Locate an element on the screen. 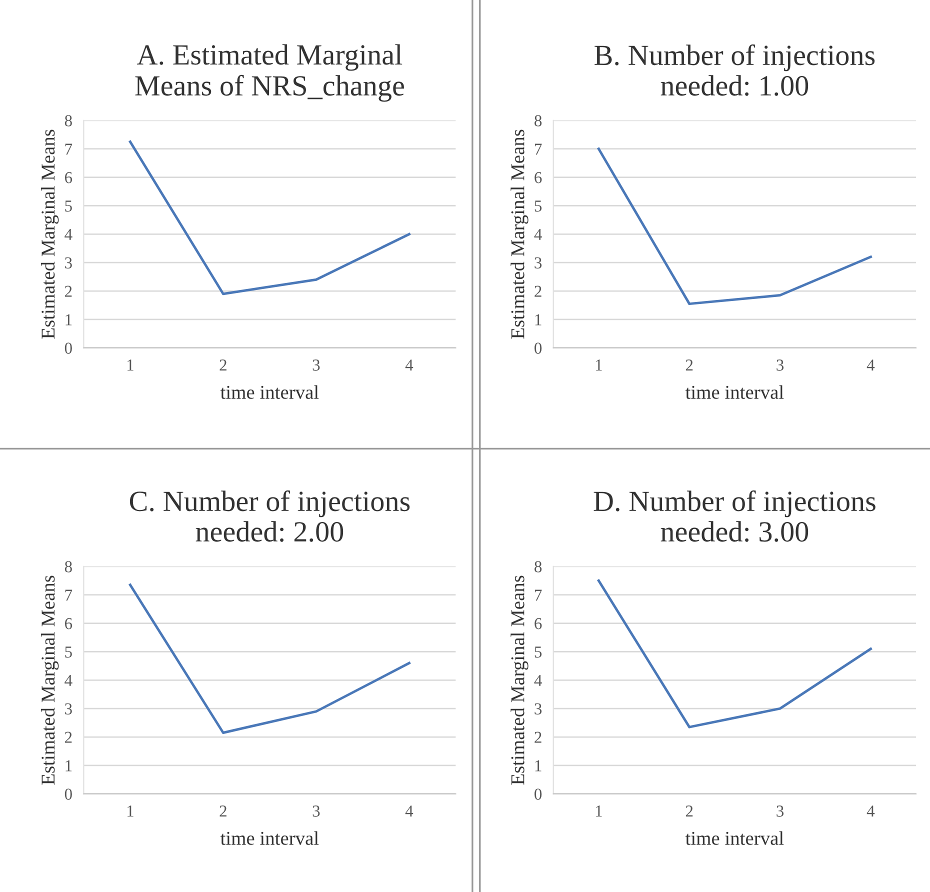 The width and height of the screenshot is (930, 892). chart-title: A. Estimated Marginal Means of NRS_change is located at coordinates (269, 73).